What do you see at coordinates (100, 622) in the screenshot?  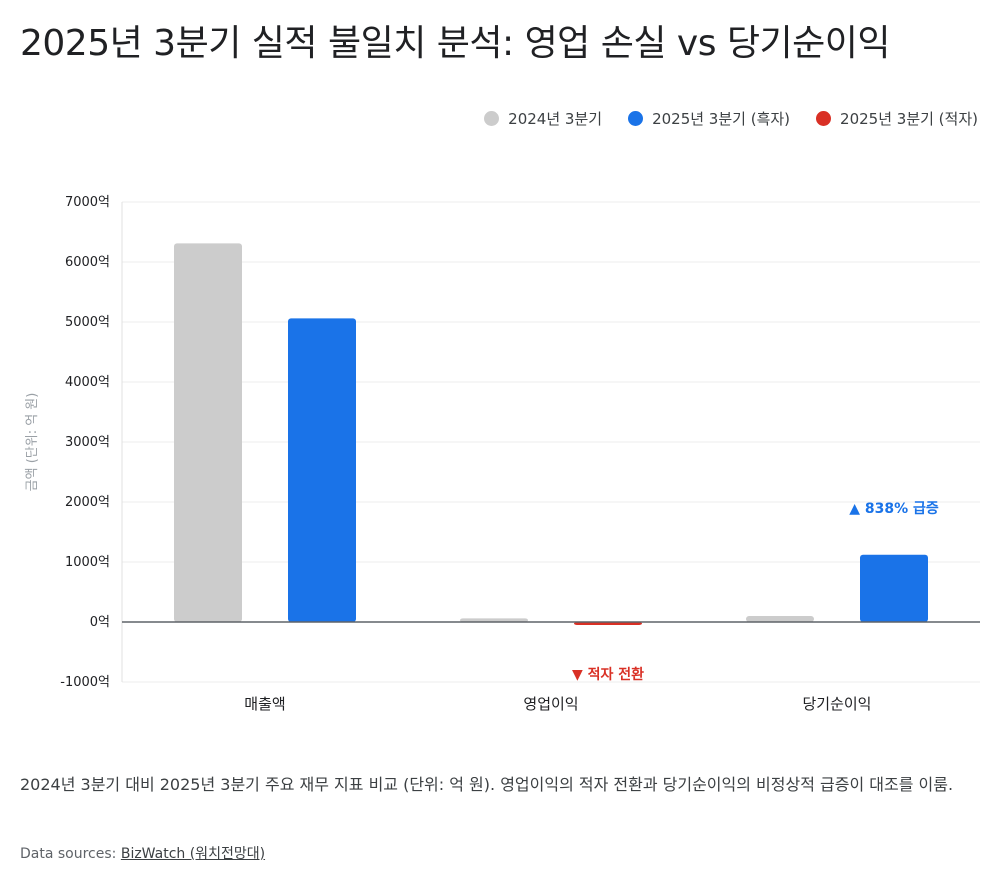 I see `y-tick-label: 0억` at bounding box center [100, 622].